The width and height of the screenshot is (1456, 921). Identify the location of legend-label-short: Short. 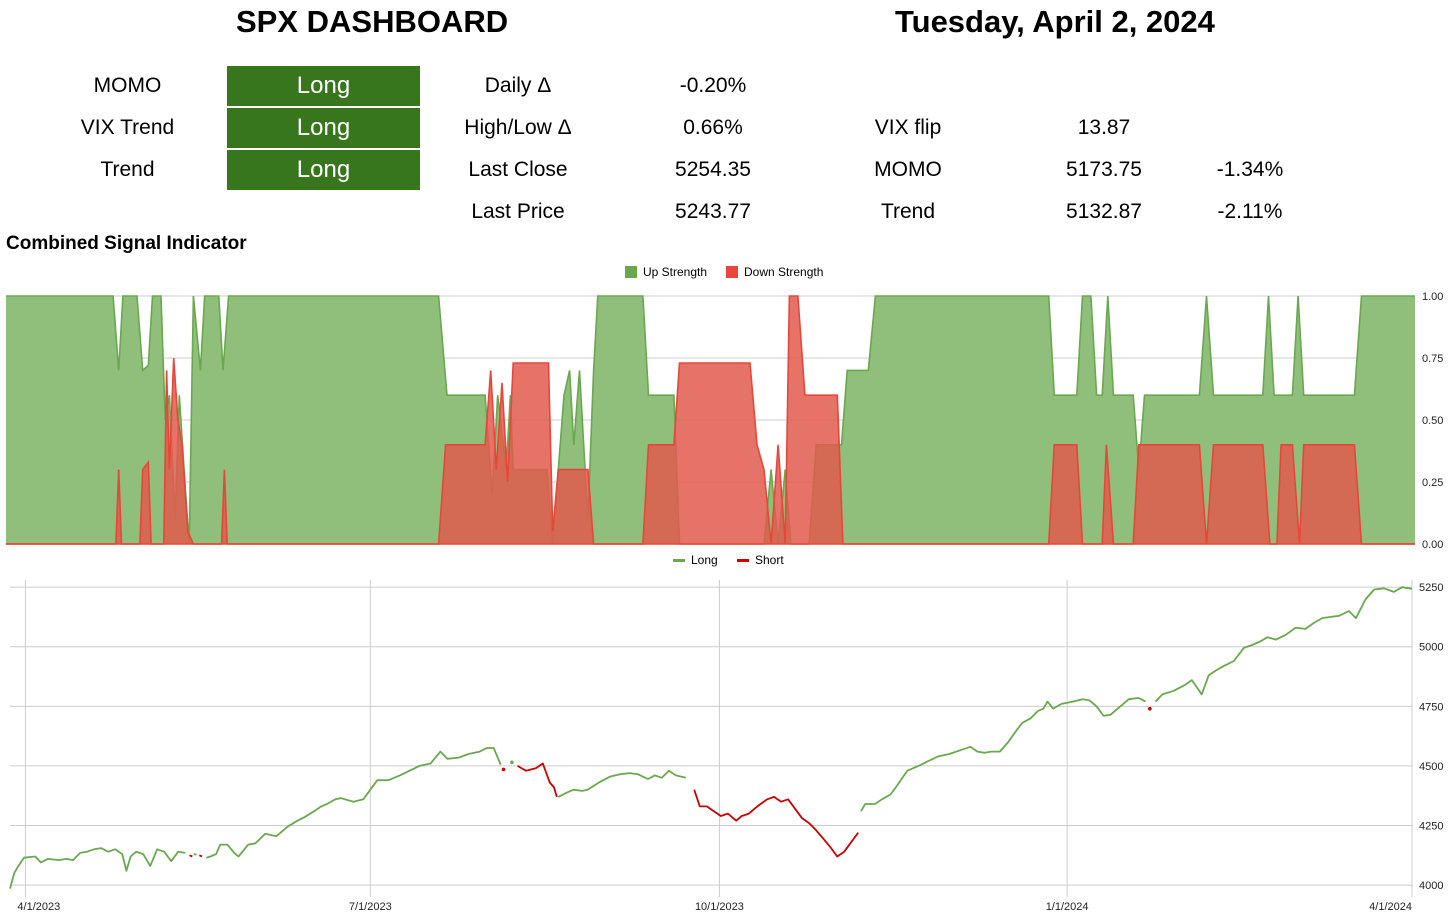
(769, 560).